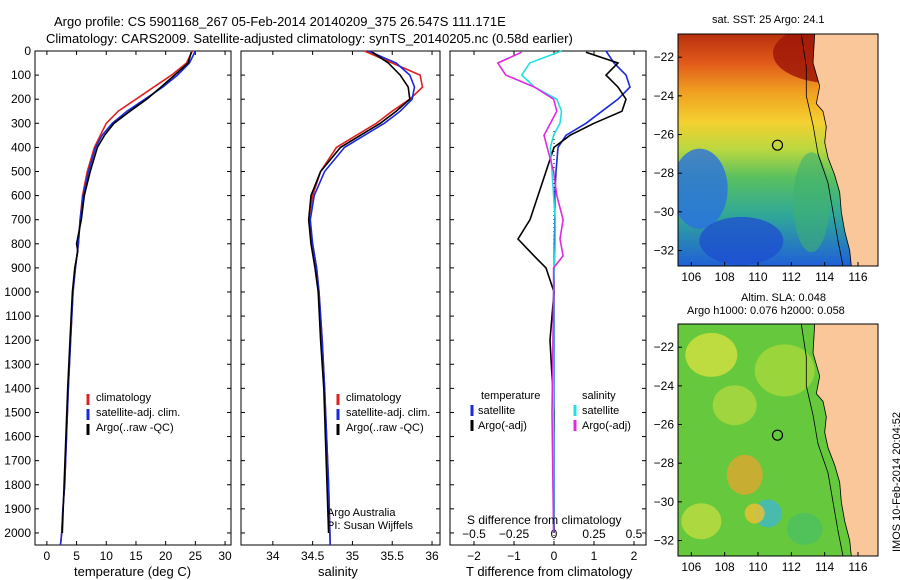 This screenshot has width=900, height=580. What do you see at coordinates (17, 533) in the screenshot?
I see `depth-tick-label: 2000` at bounding box center [17, 533].